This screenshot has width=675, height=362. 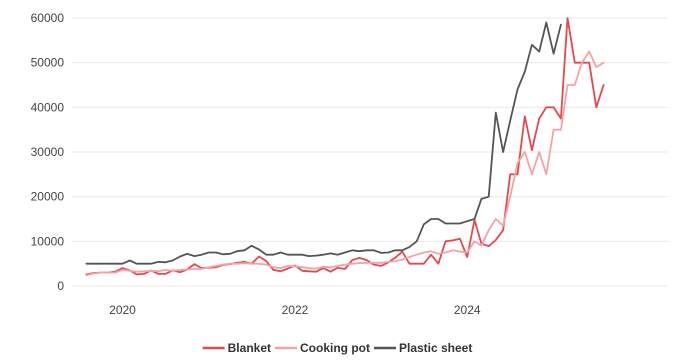 What do you see at coordinates (48, 152) in the screenshot?
I see `y-tick-label: 30000` at bounding box center [48, 152].